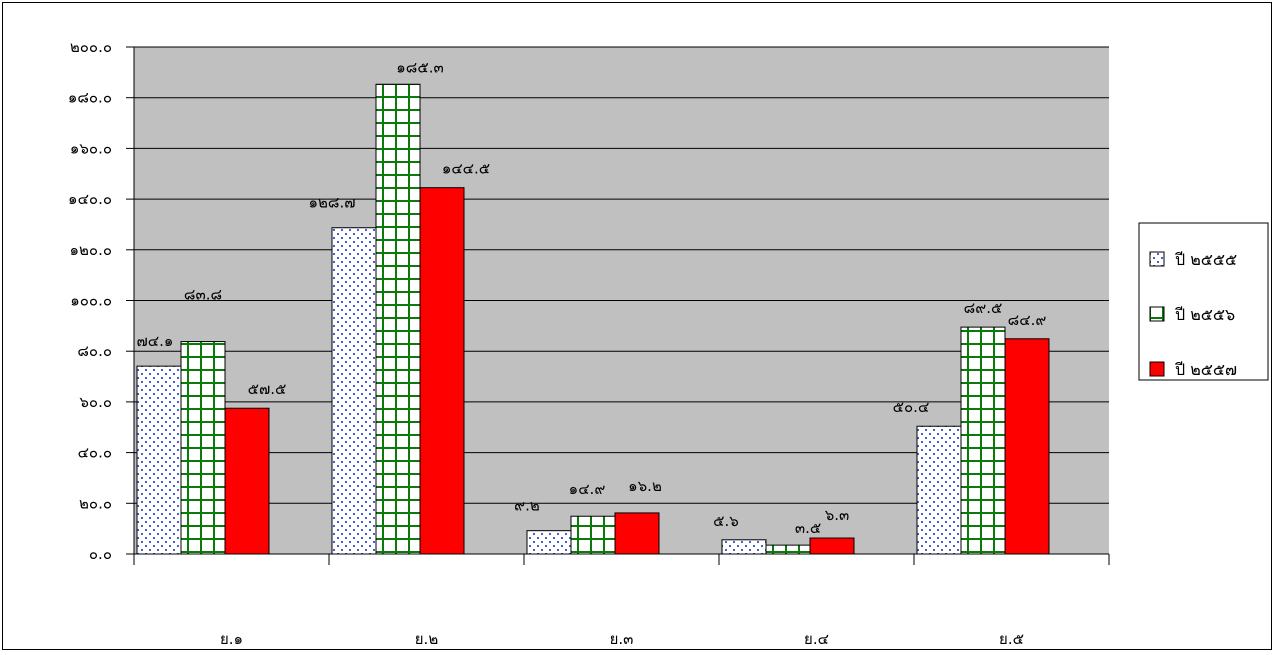  Describe the element at coordinates (1011, 639) in the screenshot. I see `x-category-label: ย.๕` at that location.